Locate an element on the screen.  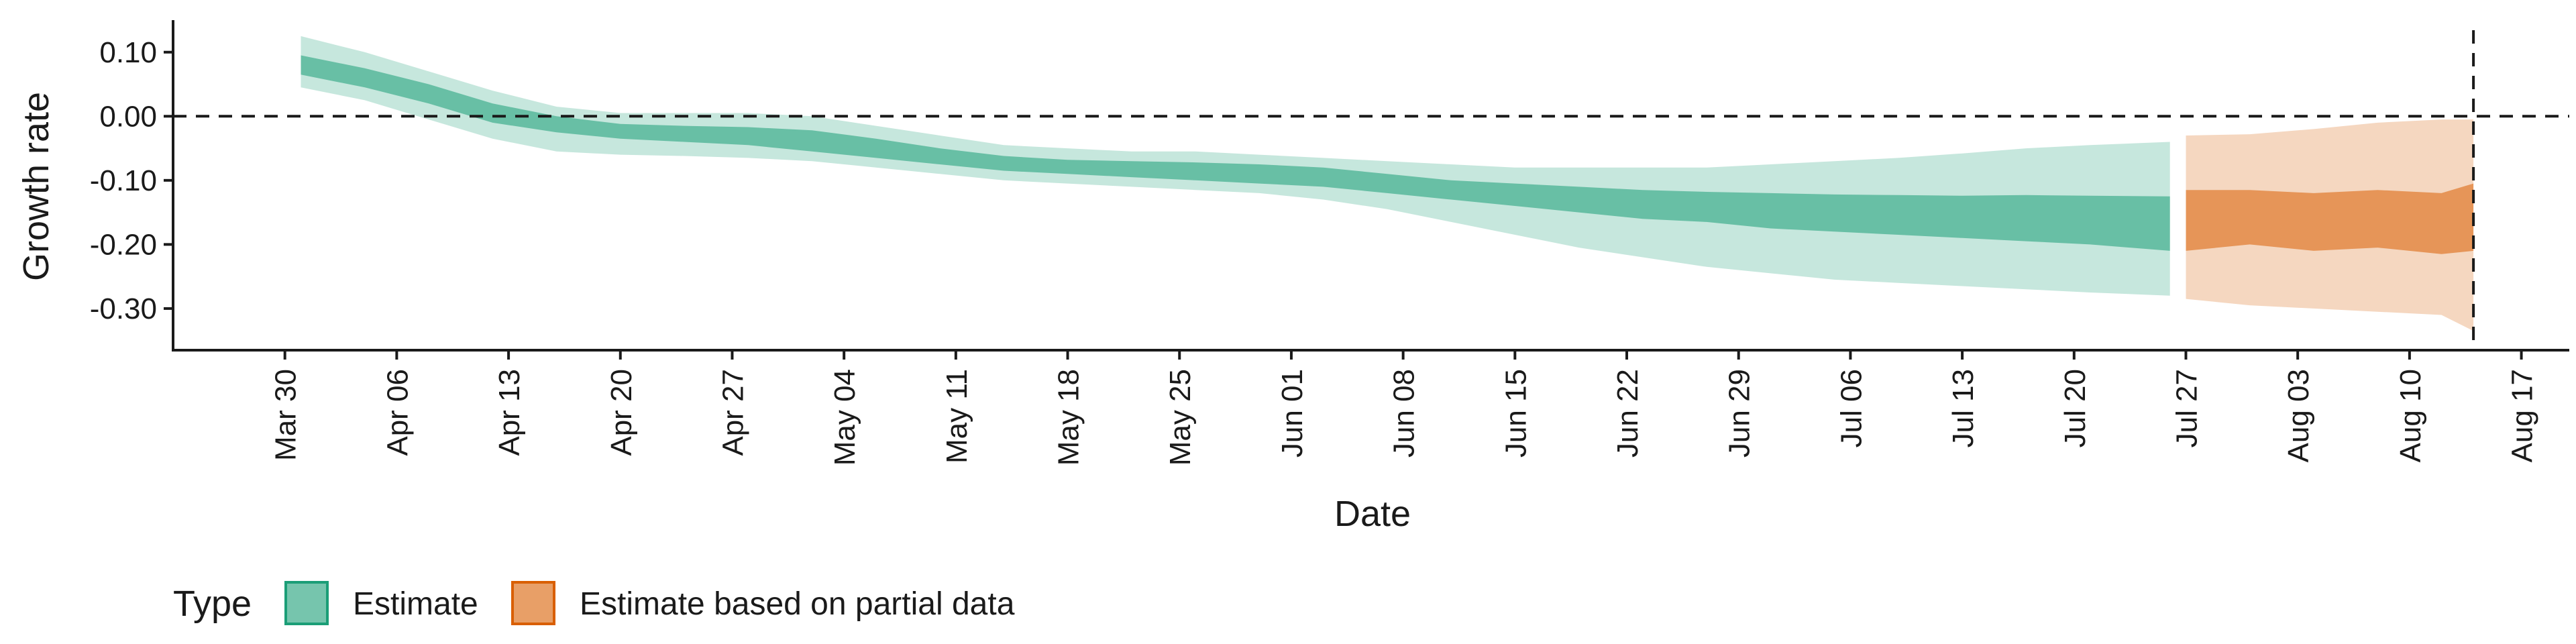
x-tick-label: Jun 22 is located at coordinates (1627, 413).